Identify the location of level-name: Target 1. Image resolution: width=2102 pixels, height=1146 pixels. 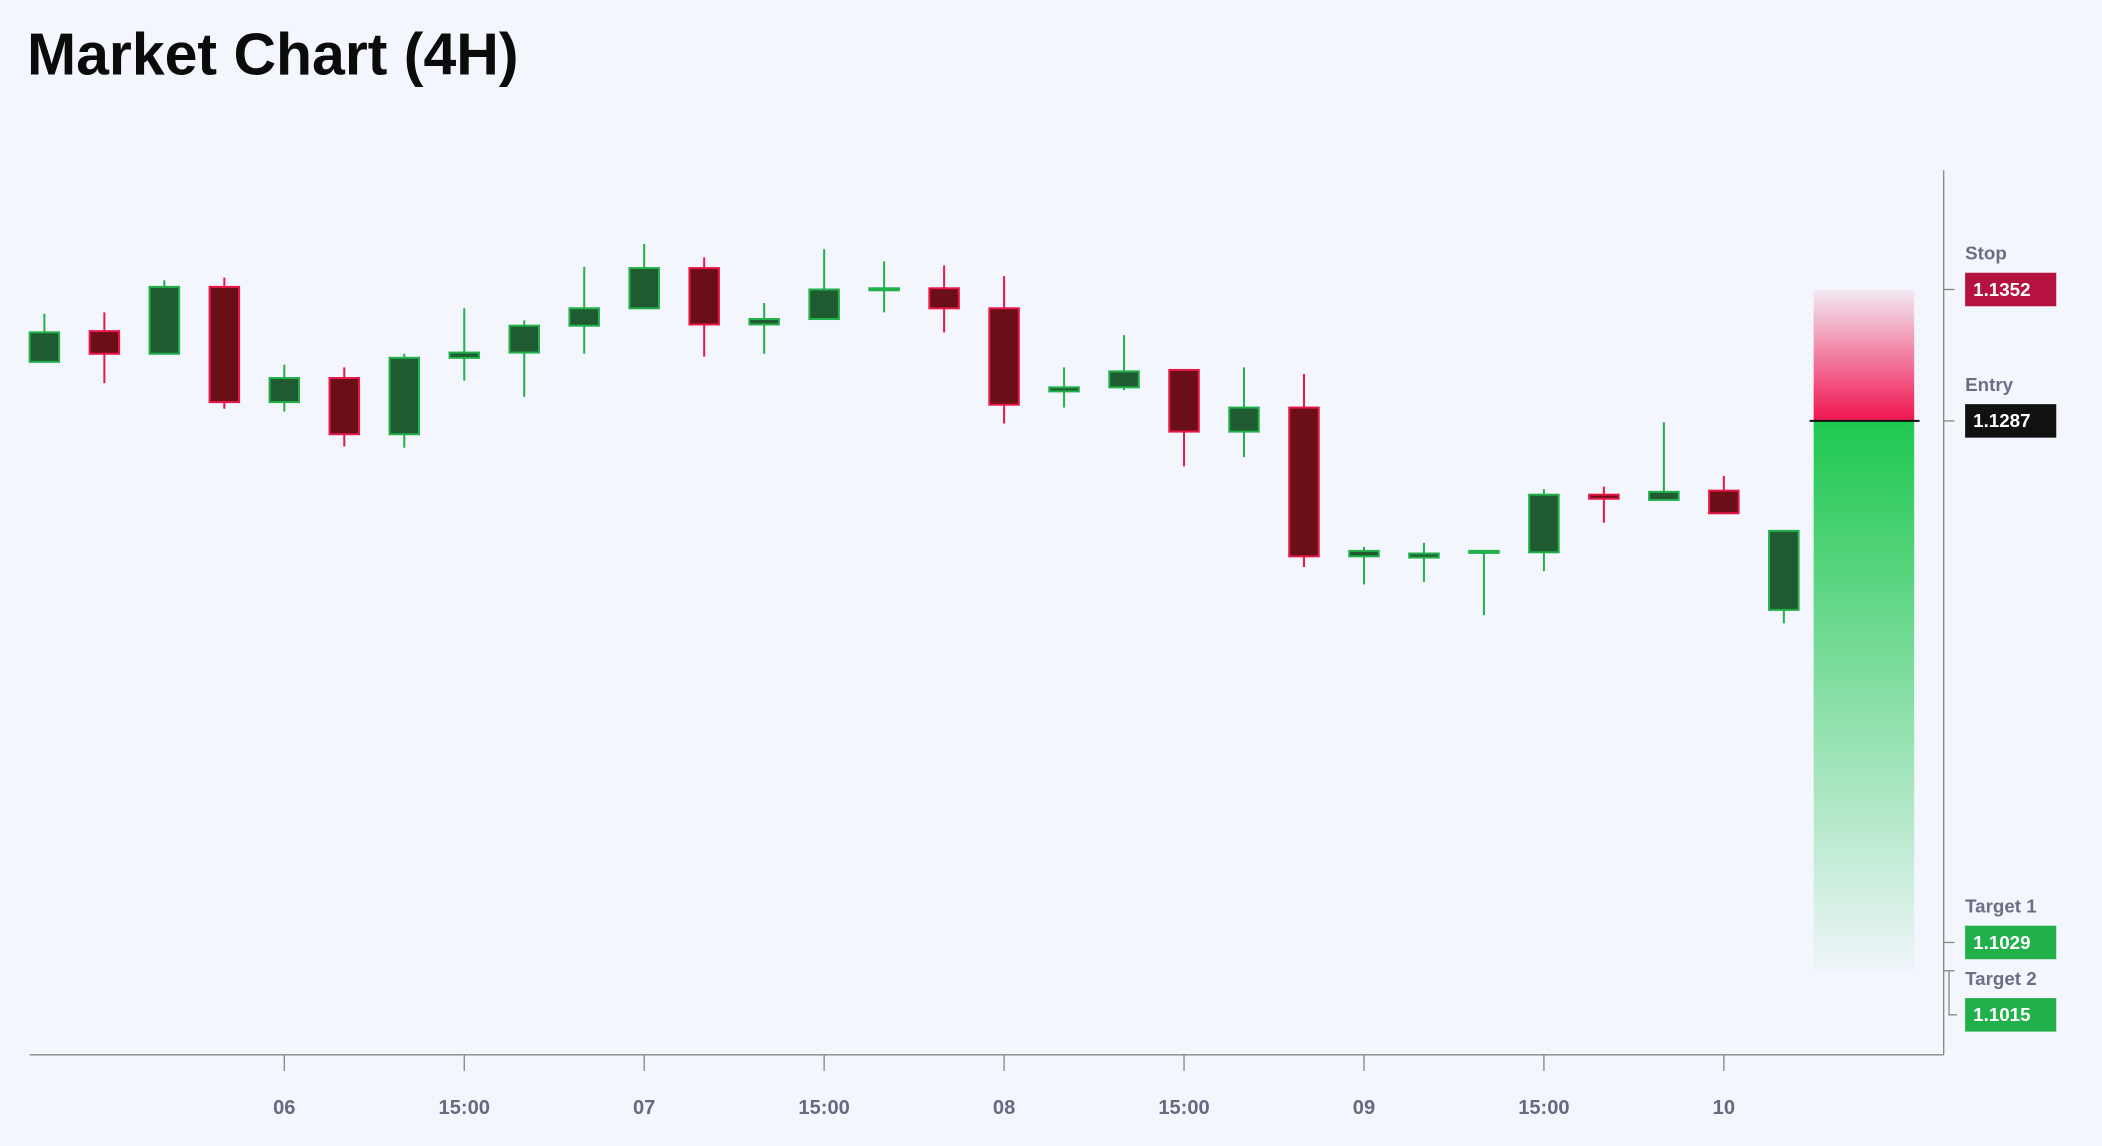
(2001, 906).